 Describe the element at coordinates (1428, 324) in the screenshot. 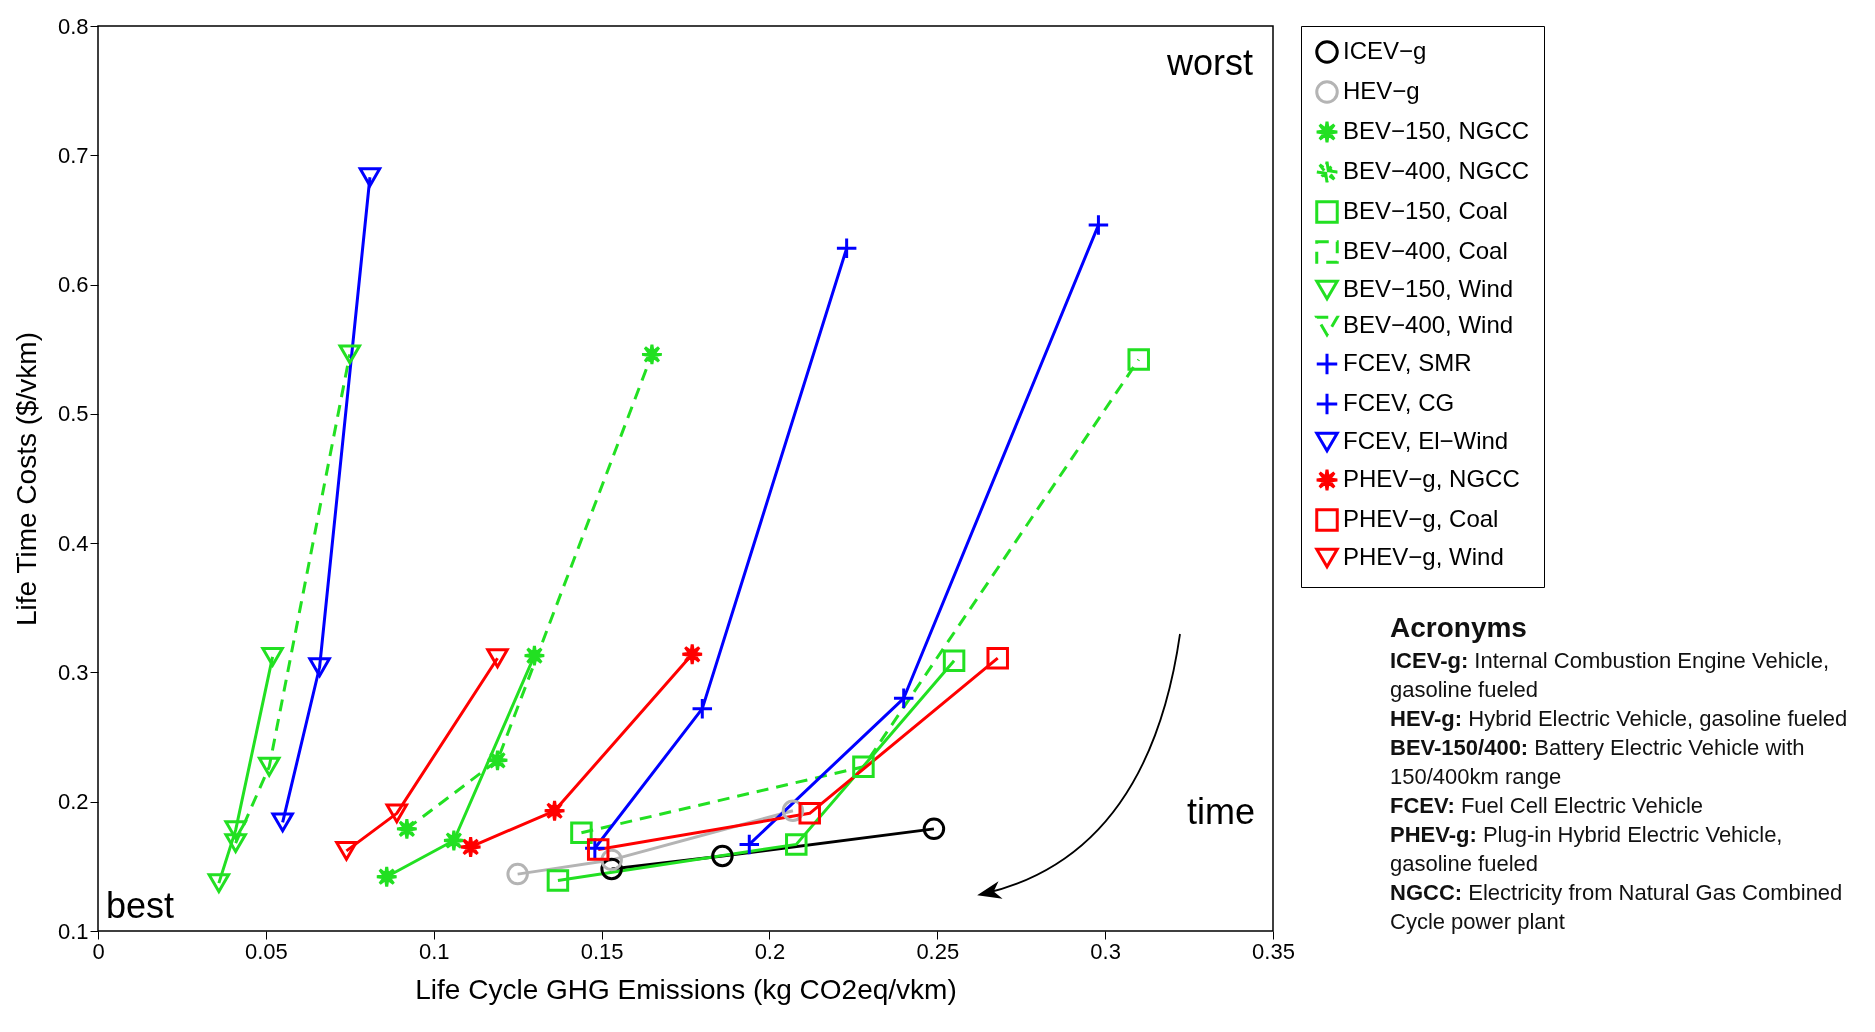

I see `legend-label: BEV−400, Wind` at that location.